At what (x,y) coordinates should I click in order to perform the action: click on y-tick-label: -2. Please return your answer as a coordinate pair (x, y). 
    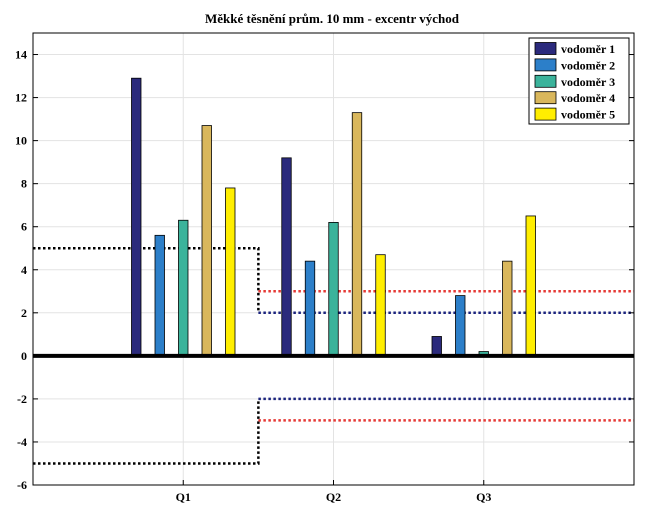
    Looking at the image, I should click on (22, 399).